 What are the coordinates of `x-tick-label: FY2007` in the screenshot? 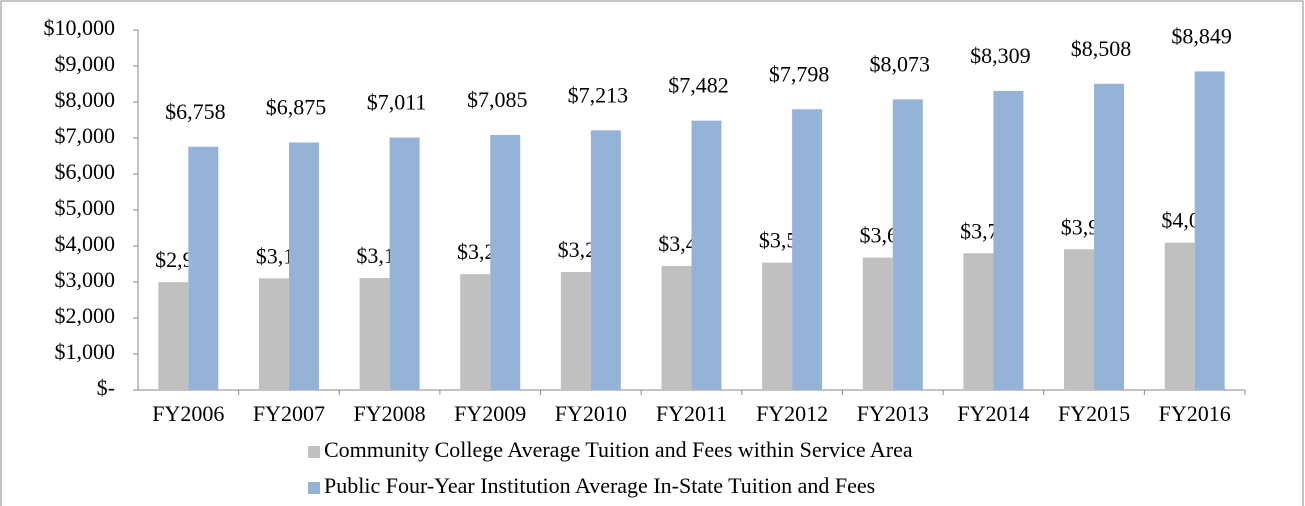 It's located at (289, 413).